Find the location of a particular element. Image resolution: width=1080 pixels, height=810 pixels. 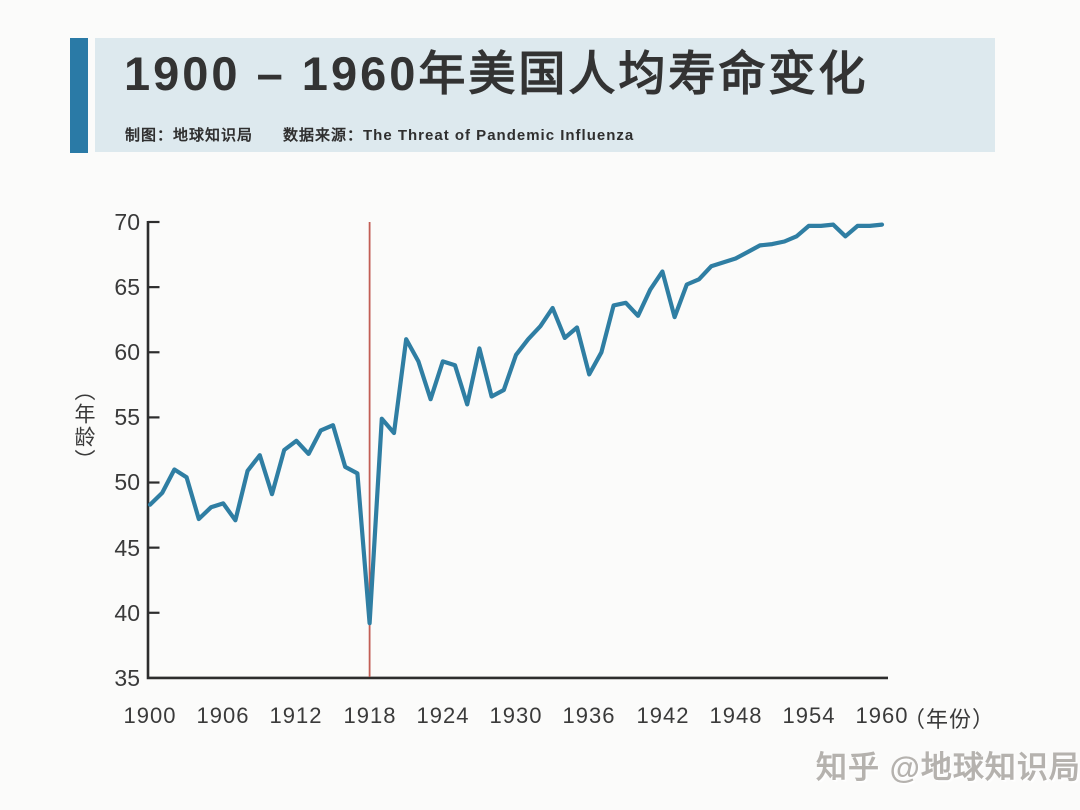

y-tick-60: 60 is located at coordinates (127, 352).